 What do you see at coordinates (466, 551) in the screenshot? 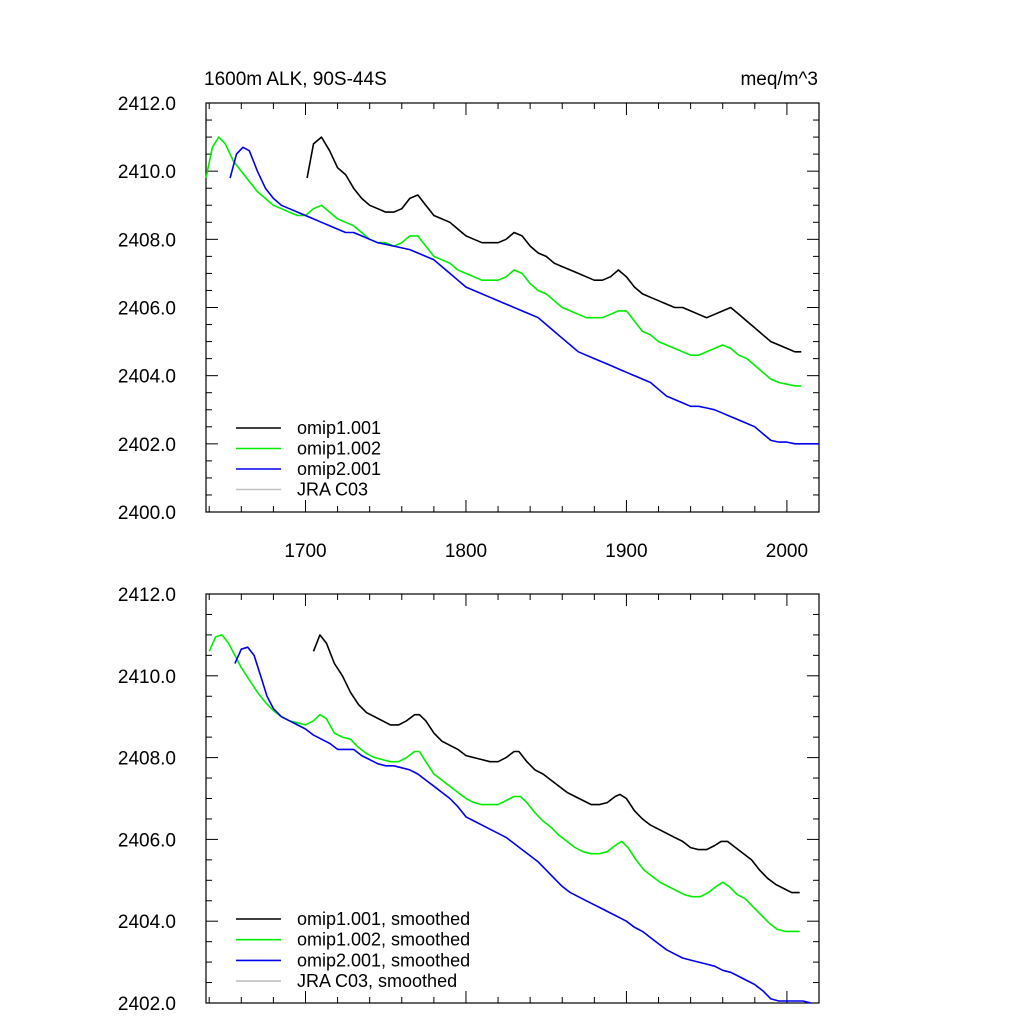
I see `x-tick-label: 1800` at bounding box center [466, 551].